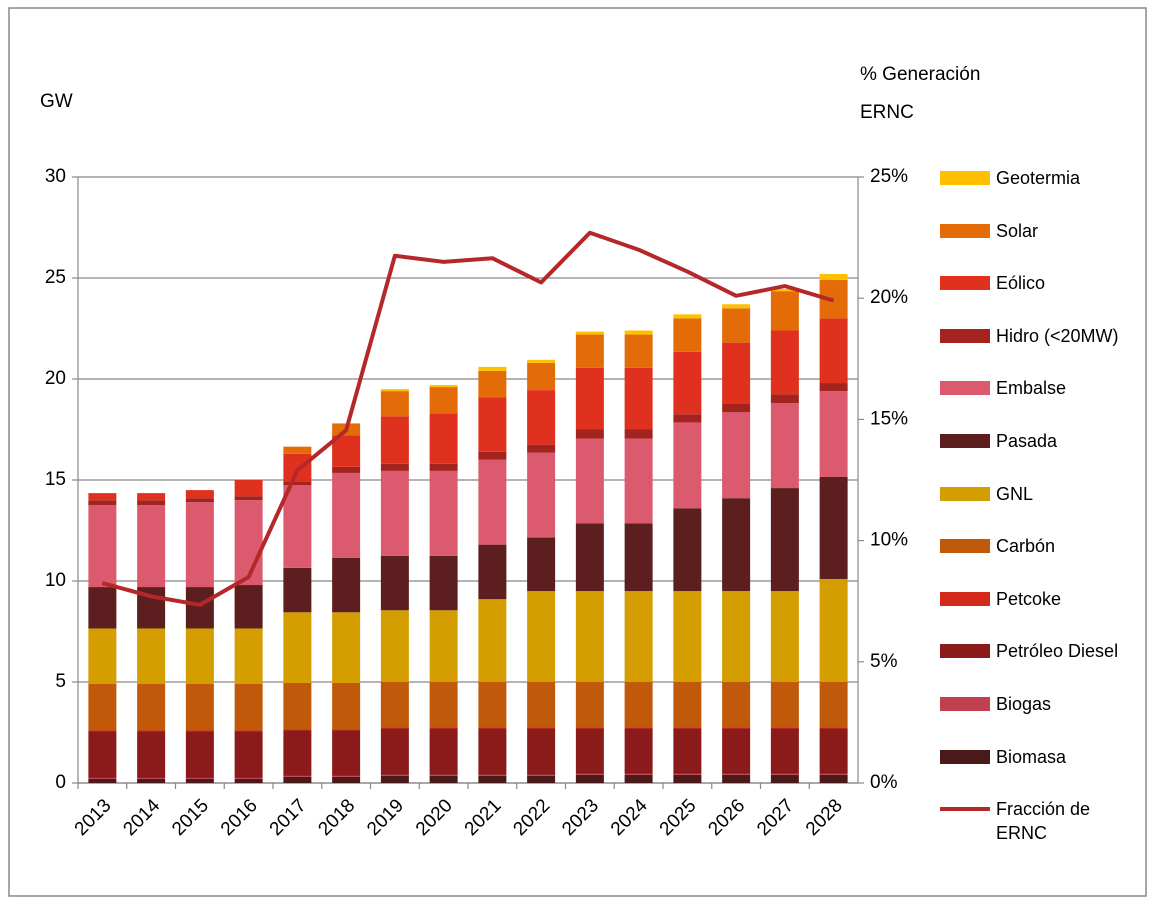 This screenshot has width=1156, height=905. Describe the element at coordinates (1029, 598) in the screenshot. I see `legend-label: Petcoke` at that location.